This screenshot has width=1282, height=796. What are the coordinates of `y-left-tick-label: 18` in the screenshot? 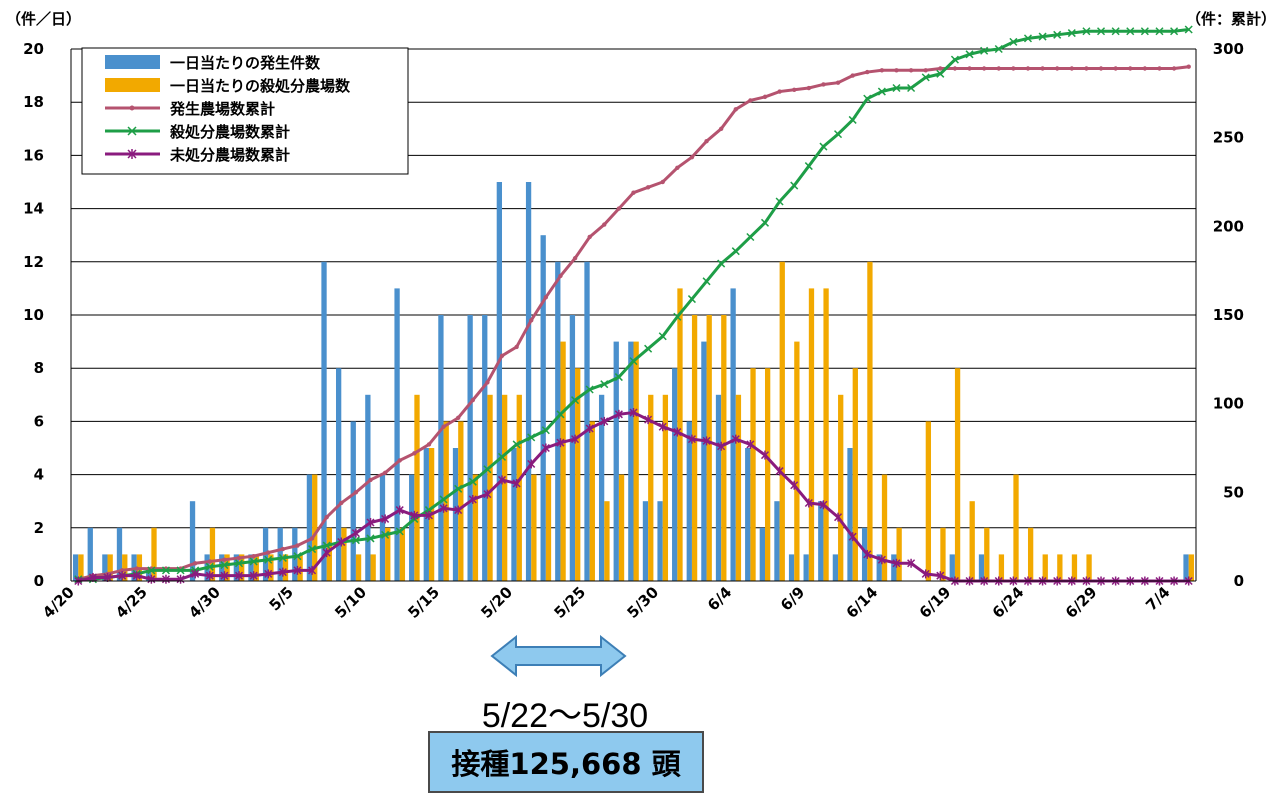 It's located at (33, 102).